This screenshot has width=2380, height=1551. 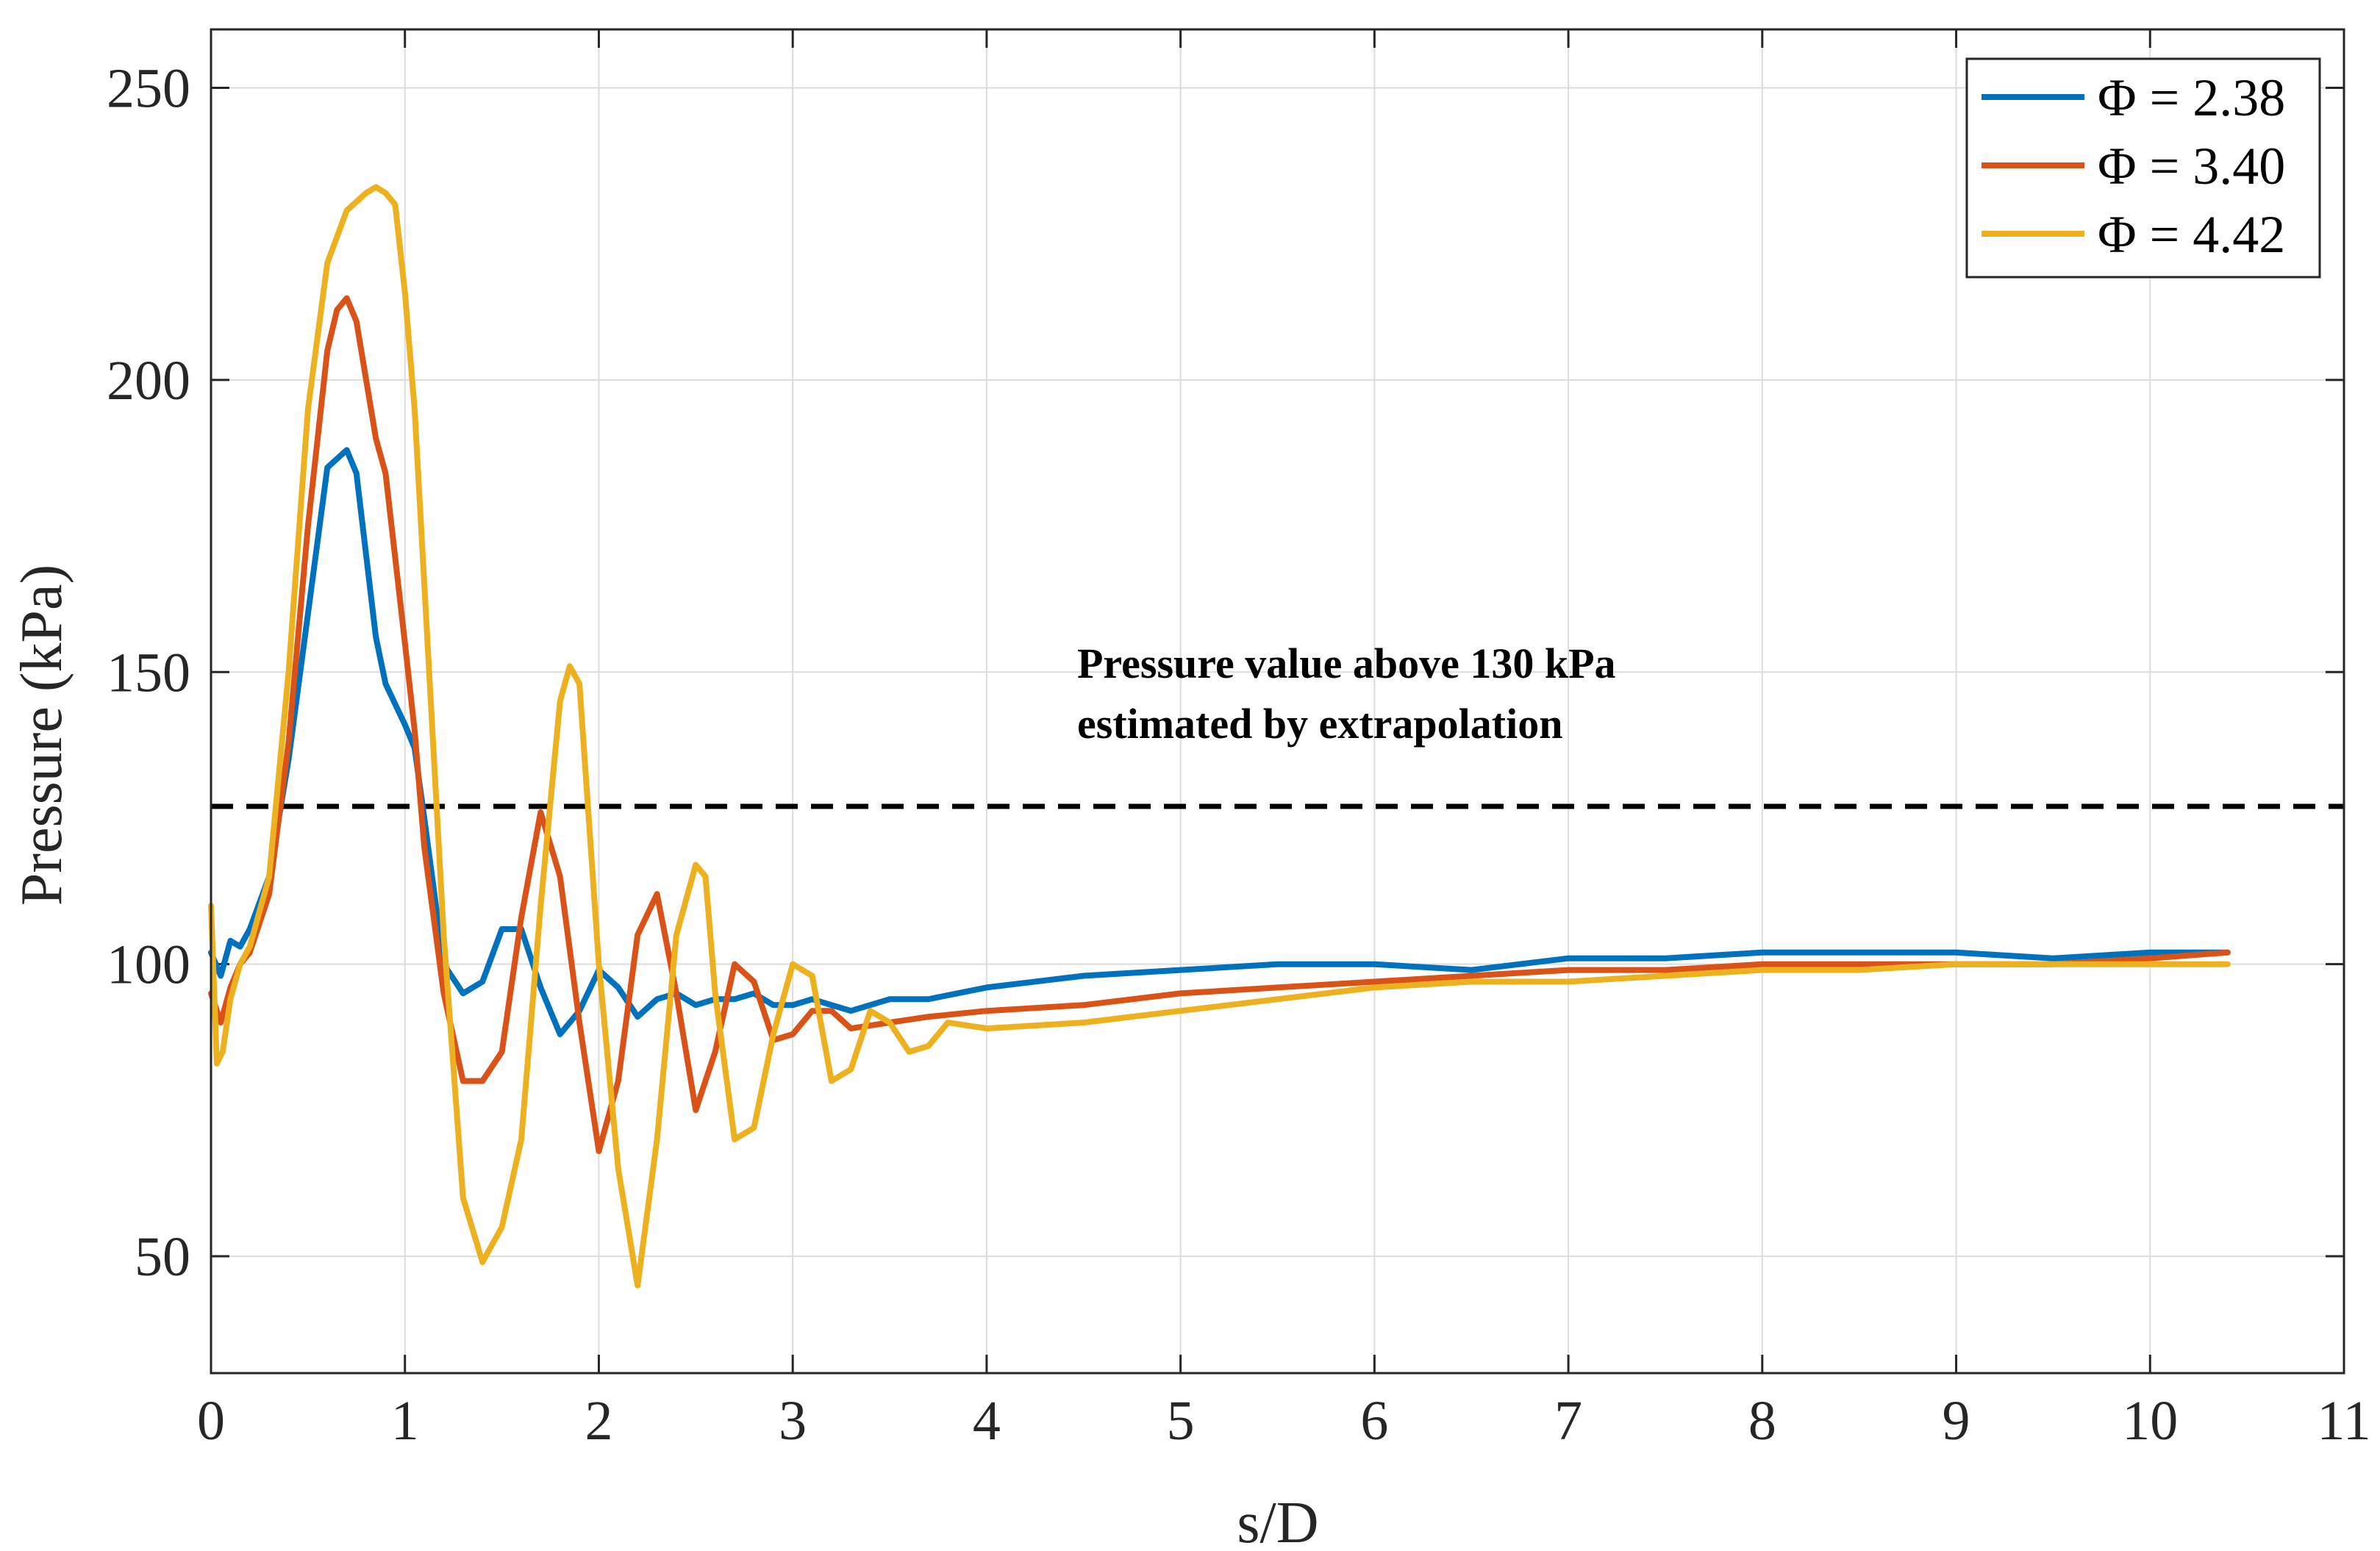 I want to click on y-tick-label: 200, so click(x=148, y=381).